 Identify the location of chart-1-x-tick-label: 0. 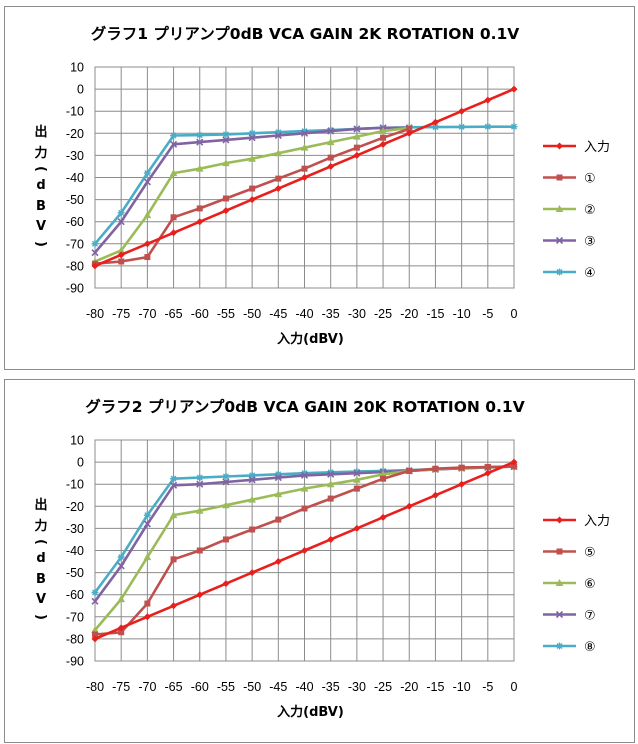
(514, 314).